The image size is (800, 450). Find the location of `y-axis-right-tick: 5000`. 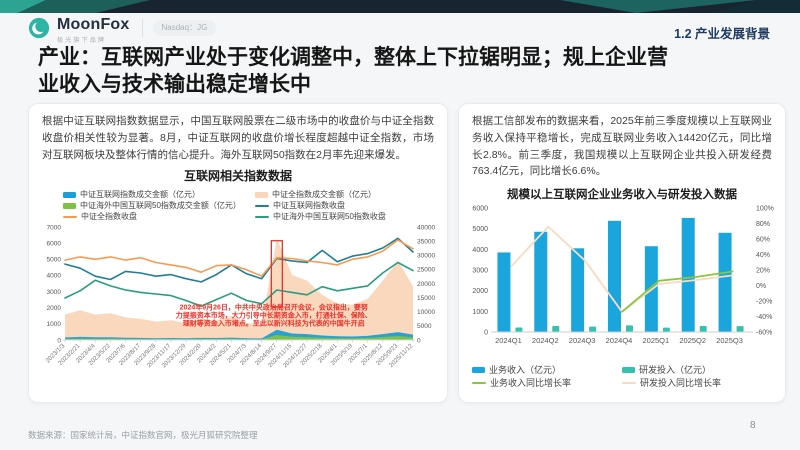

y-axis-right-tick: 5000 is located at coordinates (424, 327).